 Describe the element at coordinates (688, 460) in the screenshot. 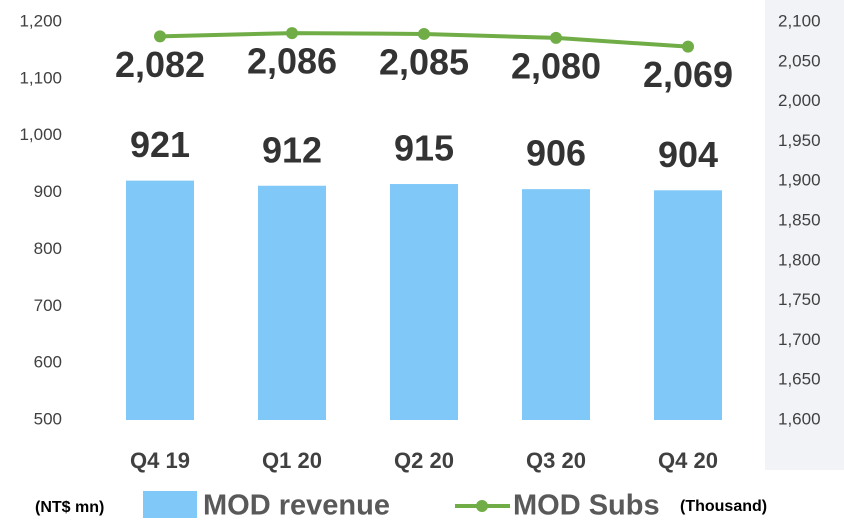

I see `x-tick-label: Q4 20` at that location.